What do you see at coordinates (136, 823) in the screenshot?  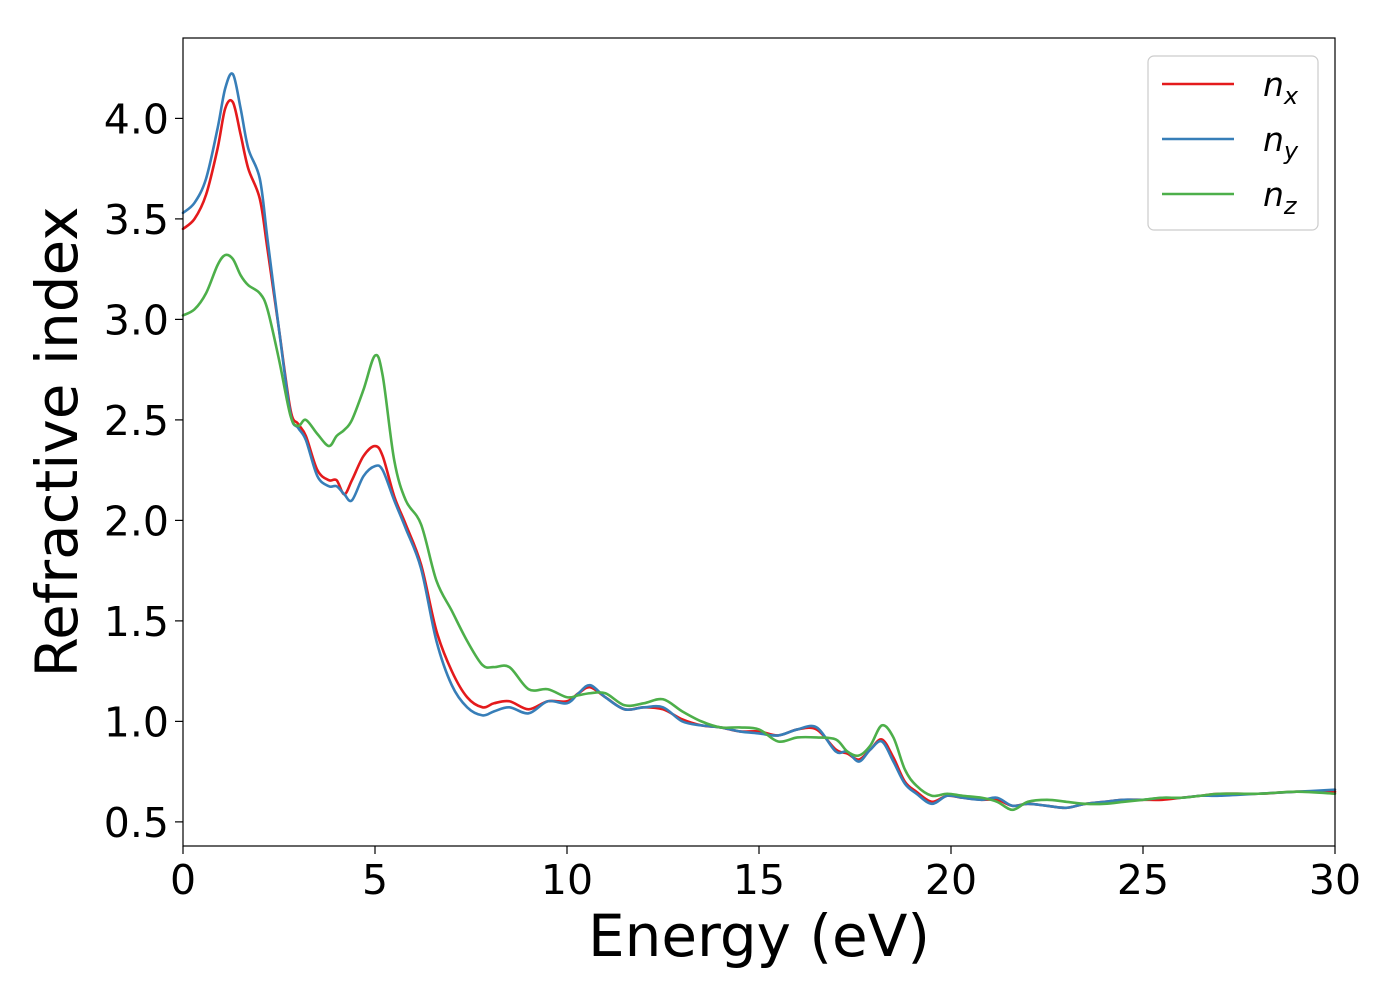 I see `y-tick-label: 0.5` at bounding box center [136, 823].